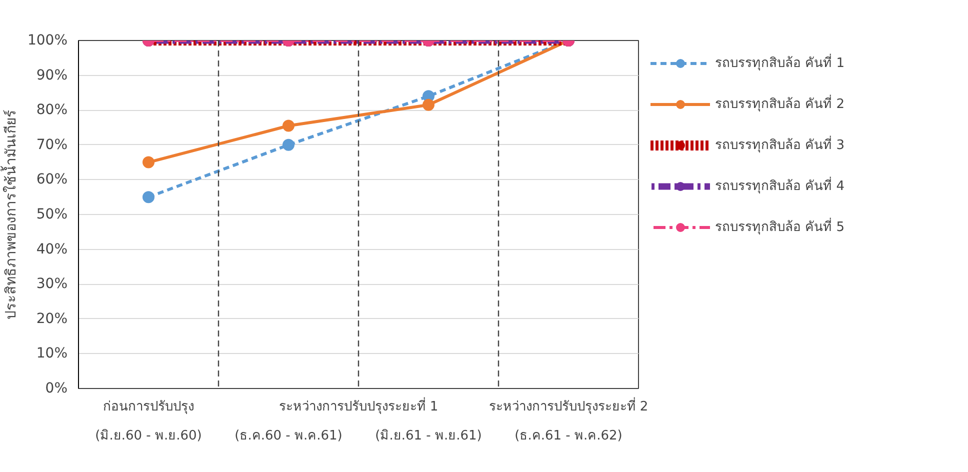 This screenshot has height=472, width=968. What do you see at coordinates (780, 226) in the screenshot?
I see `legend-label: รถบรรทุกสิบล้อ คันที่ 5` at bounding box center [780, 226].